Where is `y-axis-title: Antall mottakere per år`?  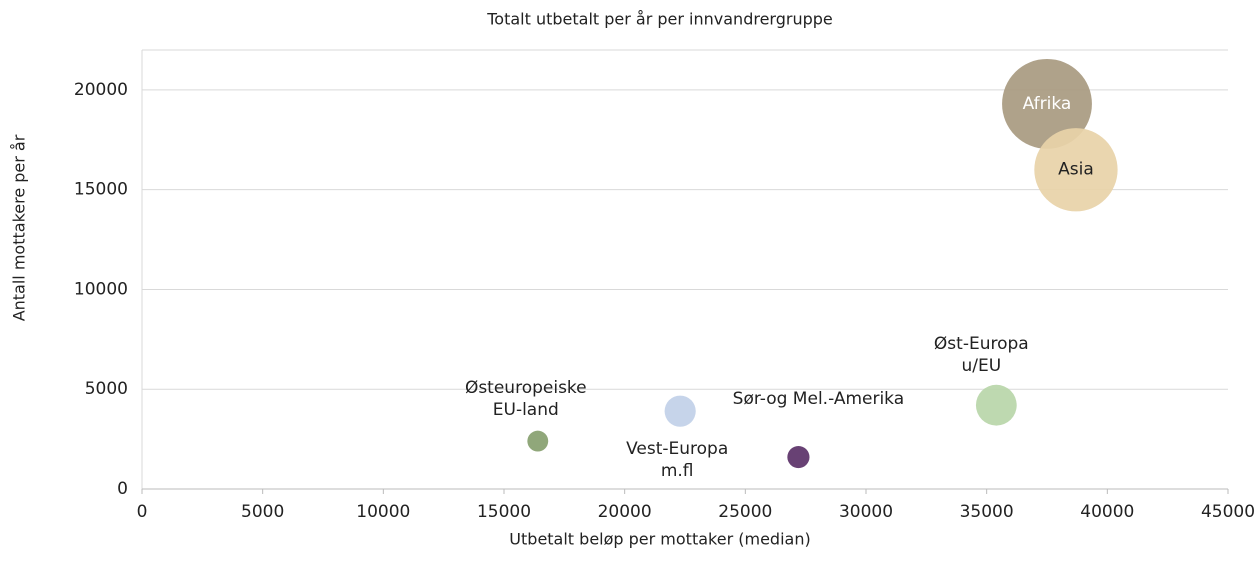
y-axis-title: Antall mottakere per år is located at coordinates (19, 227).